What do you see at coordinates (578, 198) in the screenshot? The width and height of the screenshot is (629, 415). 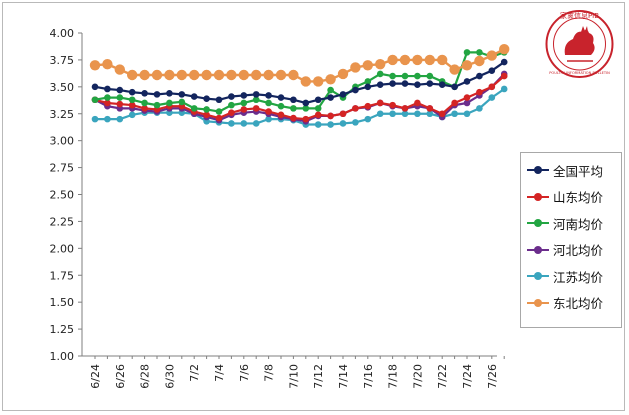 I see `legend-label: 山东均价` at bounding box center [578, 198].